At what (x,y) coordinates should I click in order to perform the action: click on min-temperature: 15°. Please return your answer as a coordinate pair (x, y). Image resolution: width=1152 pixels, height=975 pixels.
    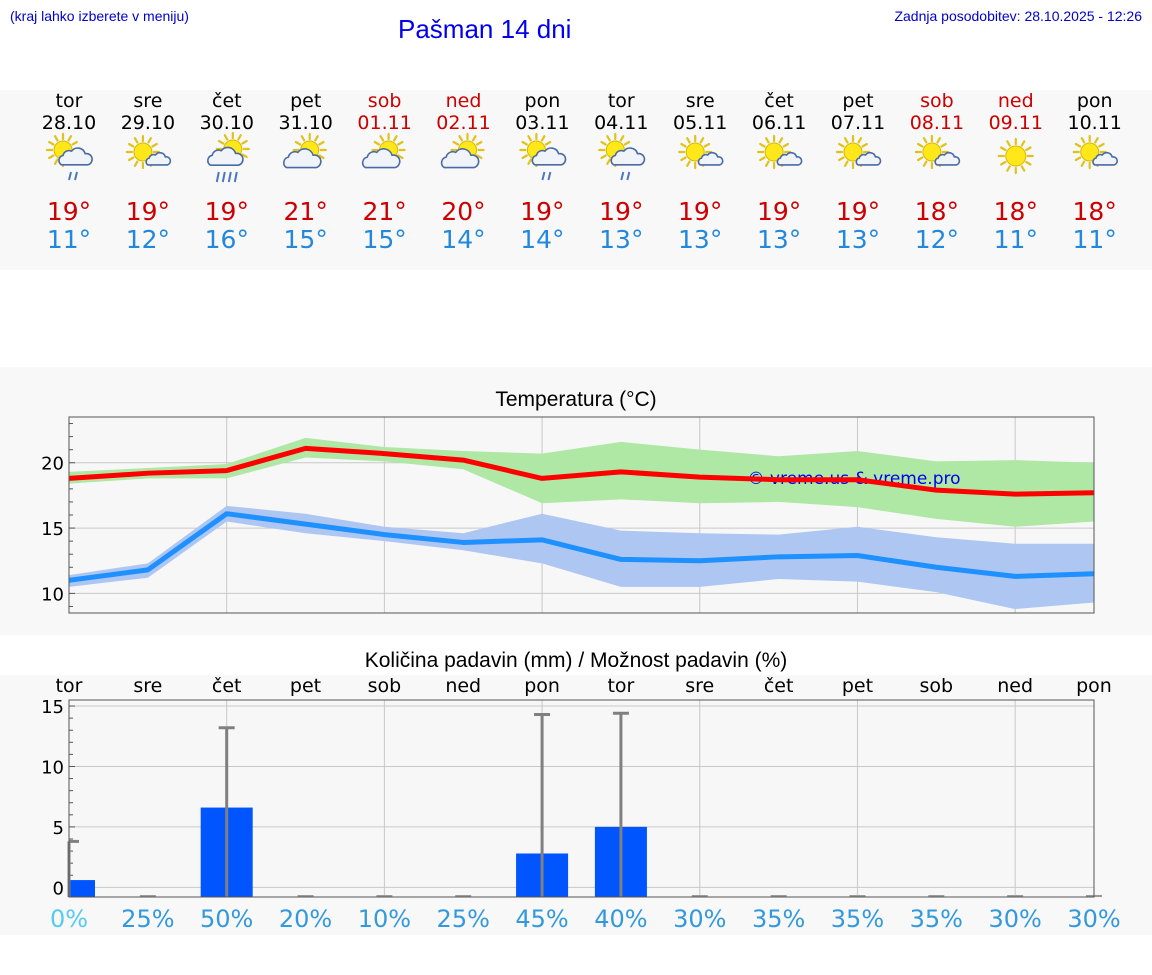
    Looking at the image, I should click on (384, 239).